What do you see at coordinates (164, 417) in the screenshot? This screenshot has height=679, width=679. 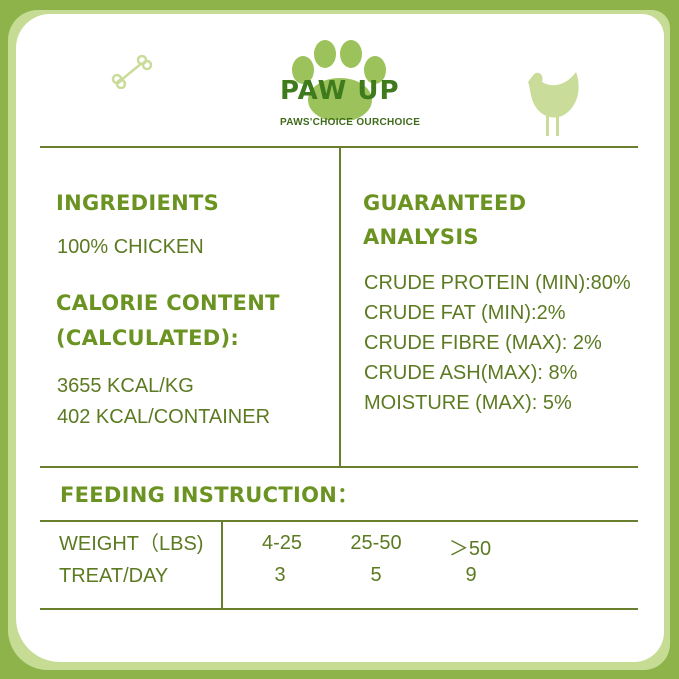 I see `calorie-value: 402 KCAL/CONTAINER` at bounding box center [164, 417].